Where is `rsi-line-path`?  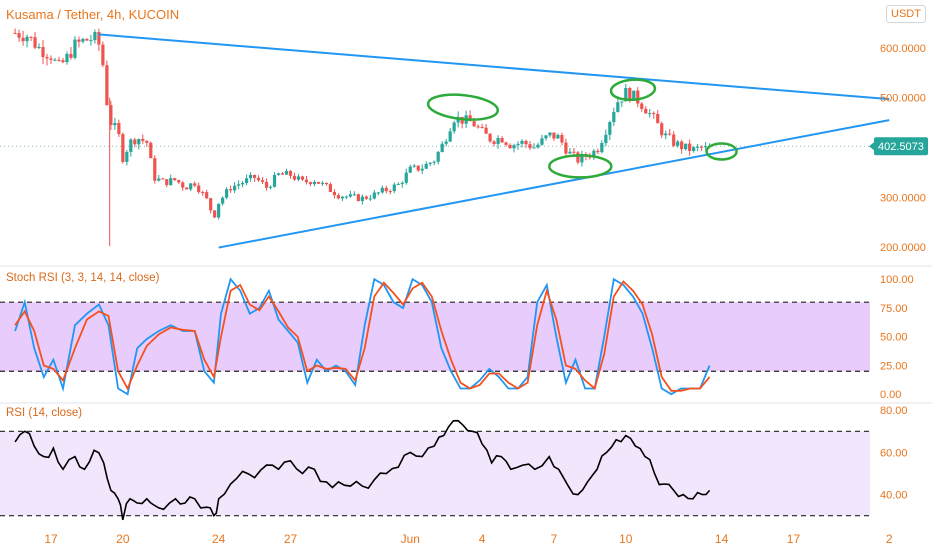
rsi-line-path is located at coordinates (362, 470).